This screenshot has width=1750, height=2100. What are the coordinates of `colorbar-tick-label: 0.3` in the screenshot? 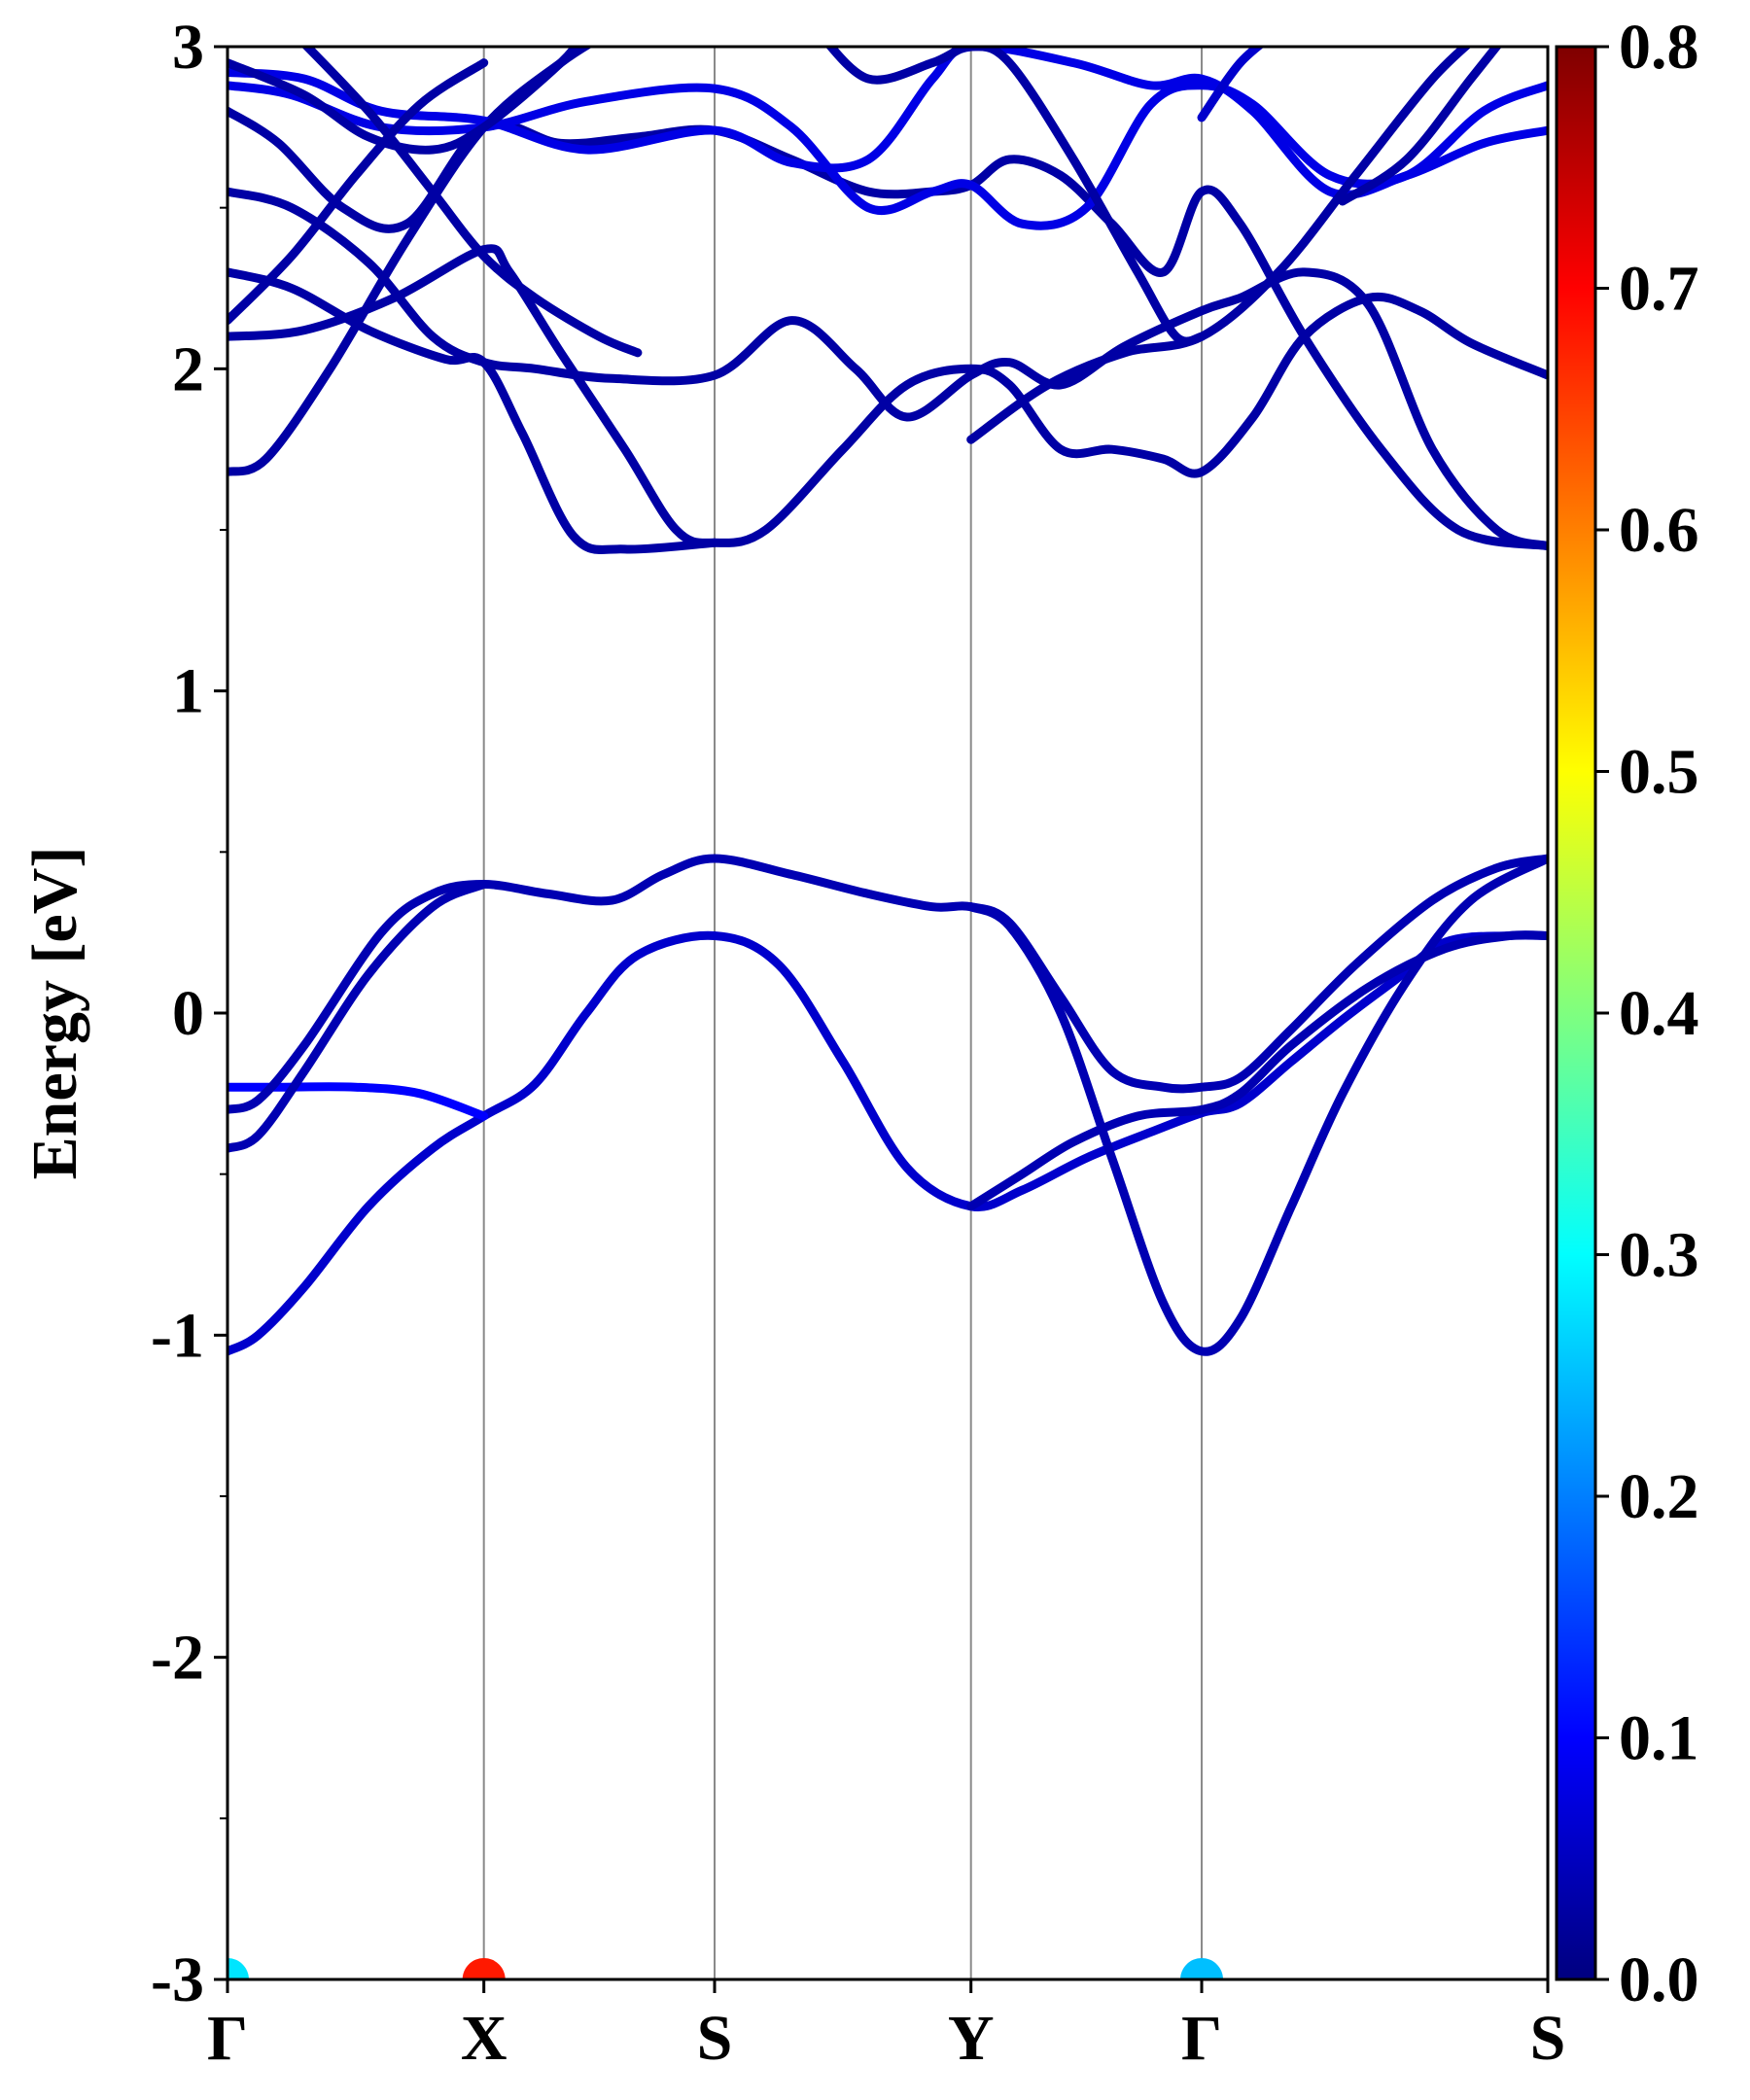 It's located at (1659, 1255).